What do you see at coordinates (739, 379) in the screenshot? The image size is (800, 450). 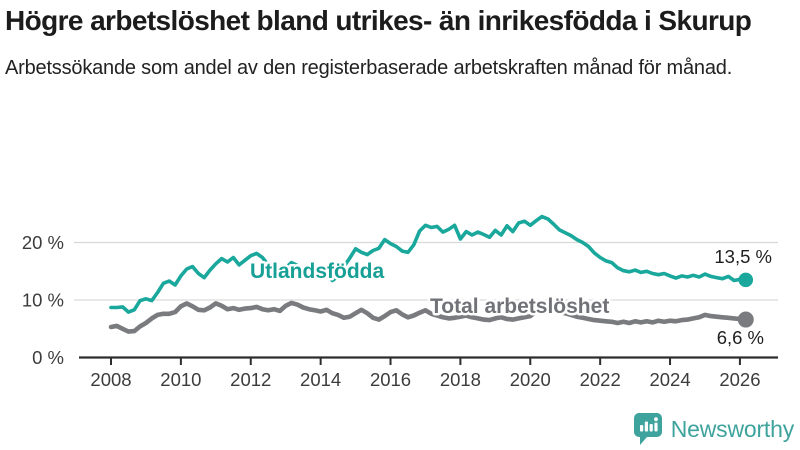 I see `x-axis-tick-label: 2026` at bounding box center [739, 379].